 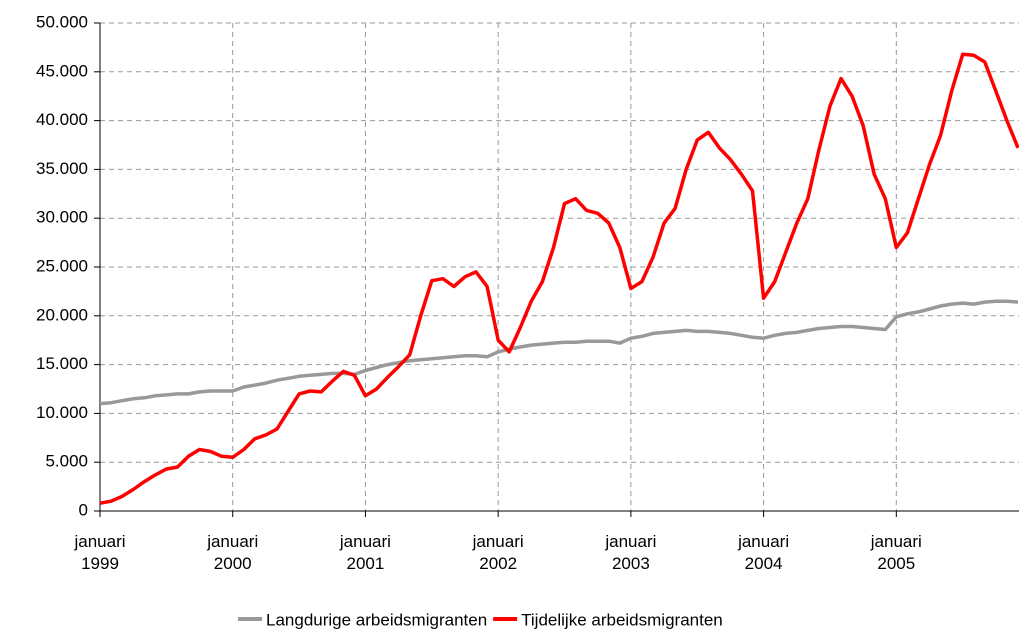 What do you see at coordinates (62, 412) in the screenshot?
I see `y-tick-label: 10.000` at bounding box center [62, 412].